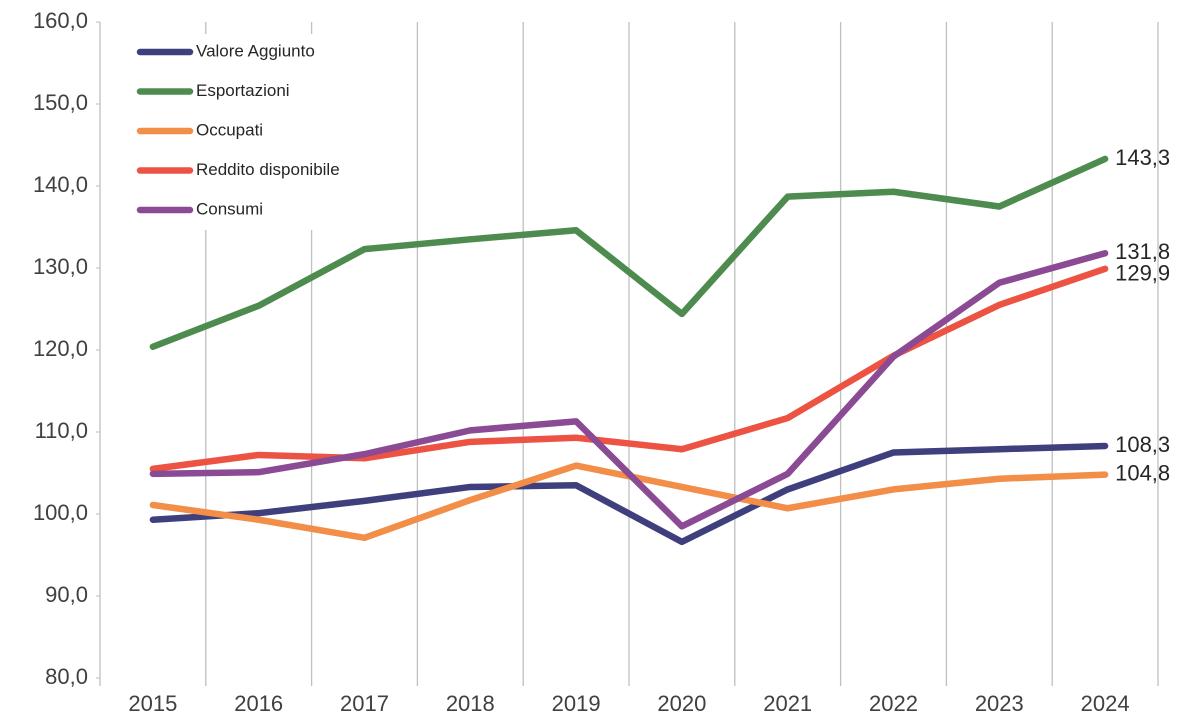 This screenshot has width=1187, height=719. What do you see at coordinates (1142, 273) in the screenshot?
I see `data-label: 129,9` at bounding box center [1142, 273].